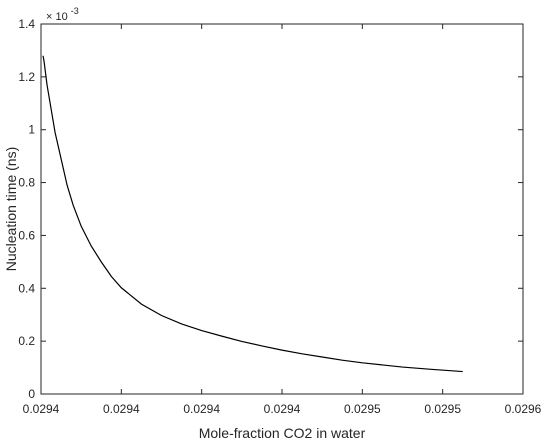 This screenshot has width=550, height=445. I want to click on x-axis-label: Mole-fraction CO2 in water, so click(282, 433).